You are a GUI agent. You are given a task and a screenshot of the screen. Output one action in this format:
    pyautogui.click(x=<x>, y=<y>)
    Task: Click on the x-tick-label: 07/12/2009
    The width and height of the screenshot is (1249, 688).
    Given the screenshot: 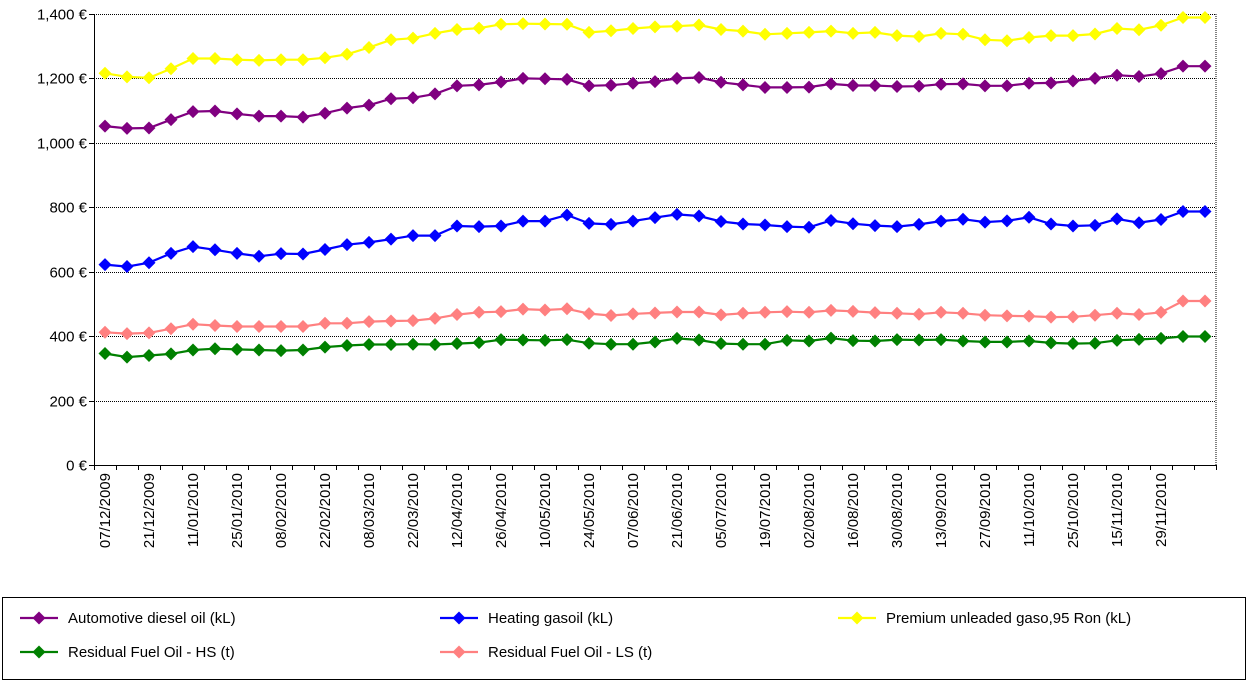 What is the action you would take?
    pyautogui.click(x=105, y=510)
    